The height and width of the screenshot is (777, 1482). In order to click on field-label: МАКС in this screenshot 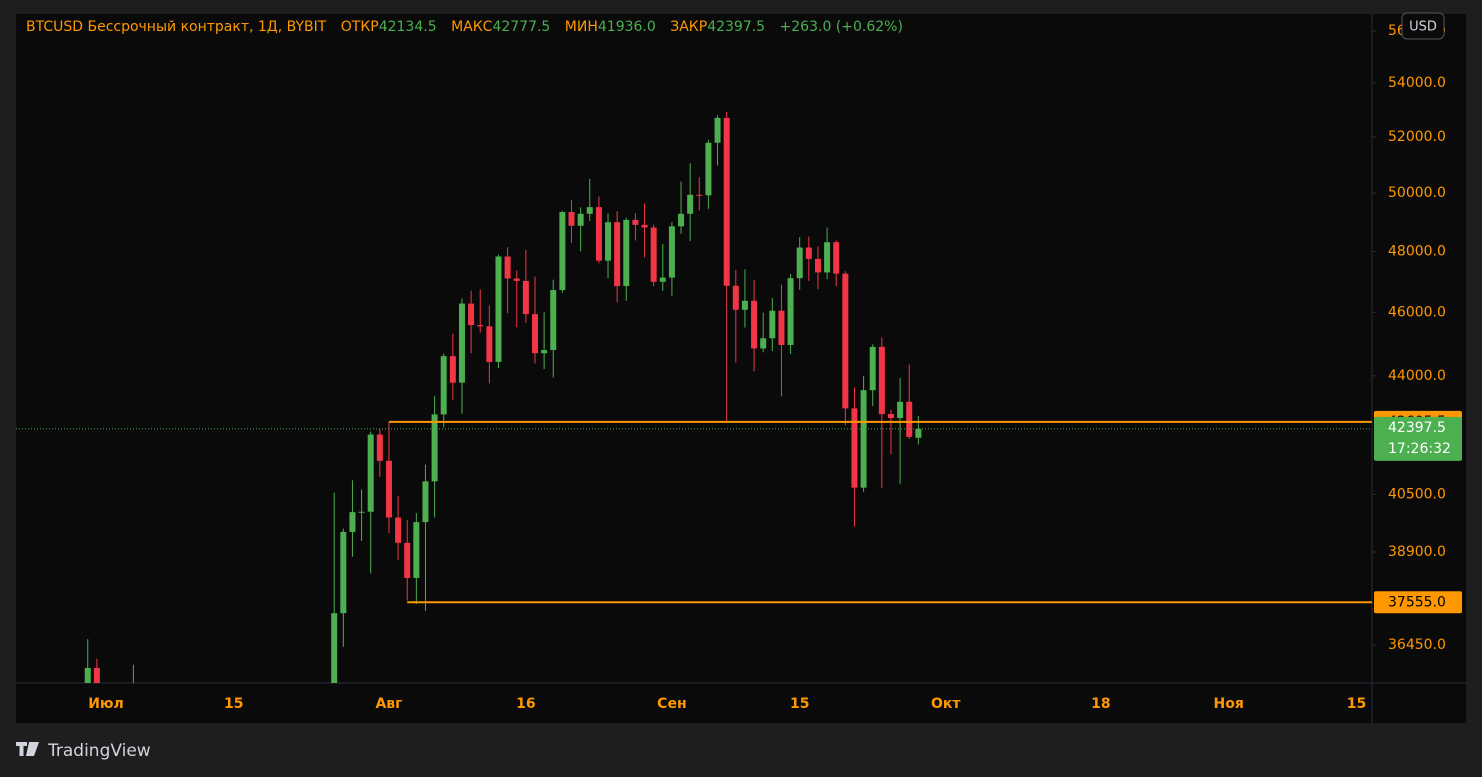, I will do `click(472, 27)`.